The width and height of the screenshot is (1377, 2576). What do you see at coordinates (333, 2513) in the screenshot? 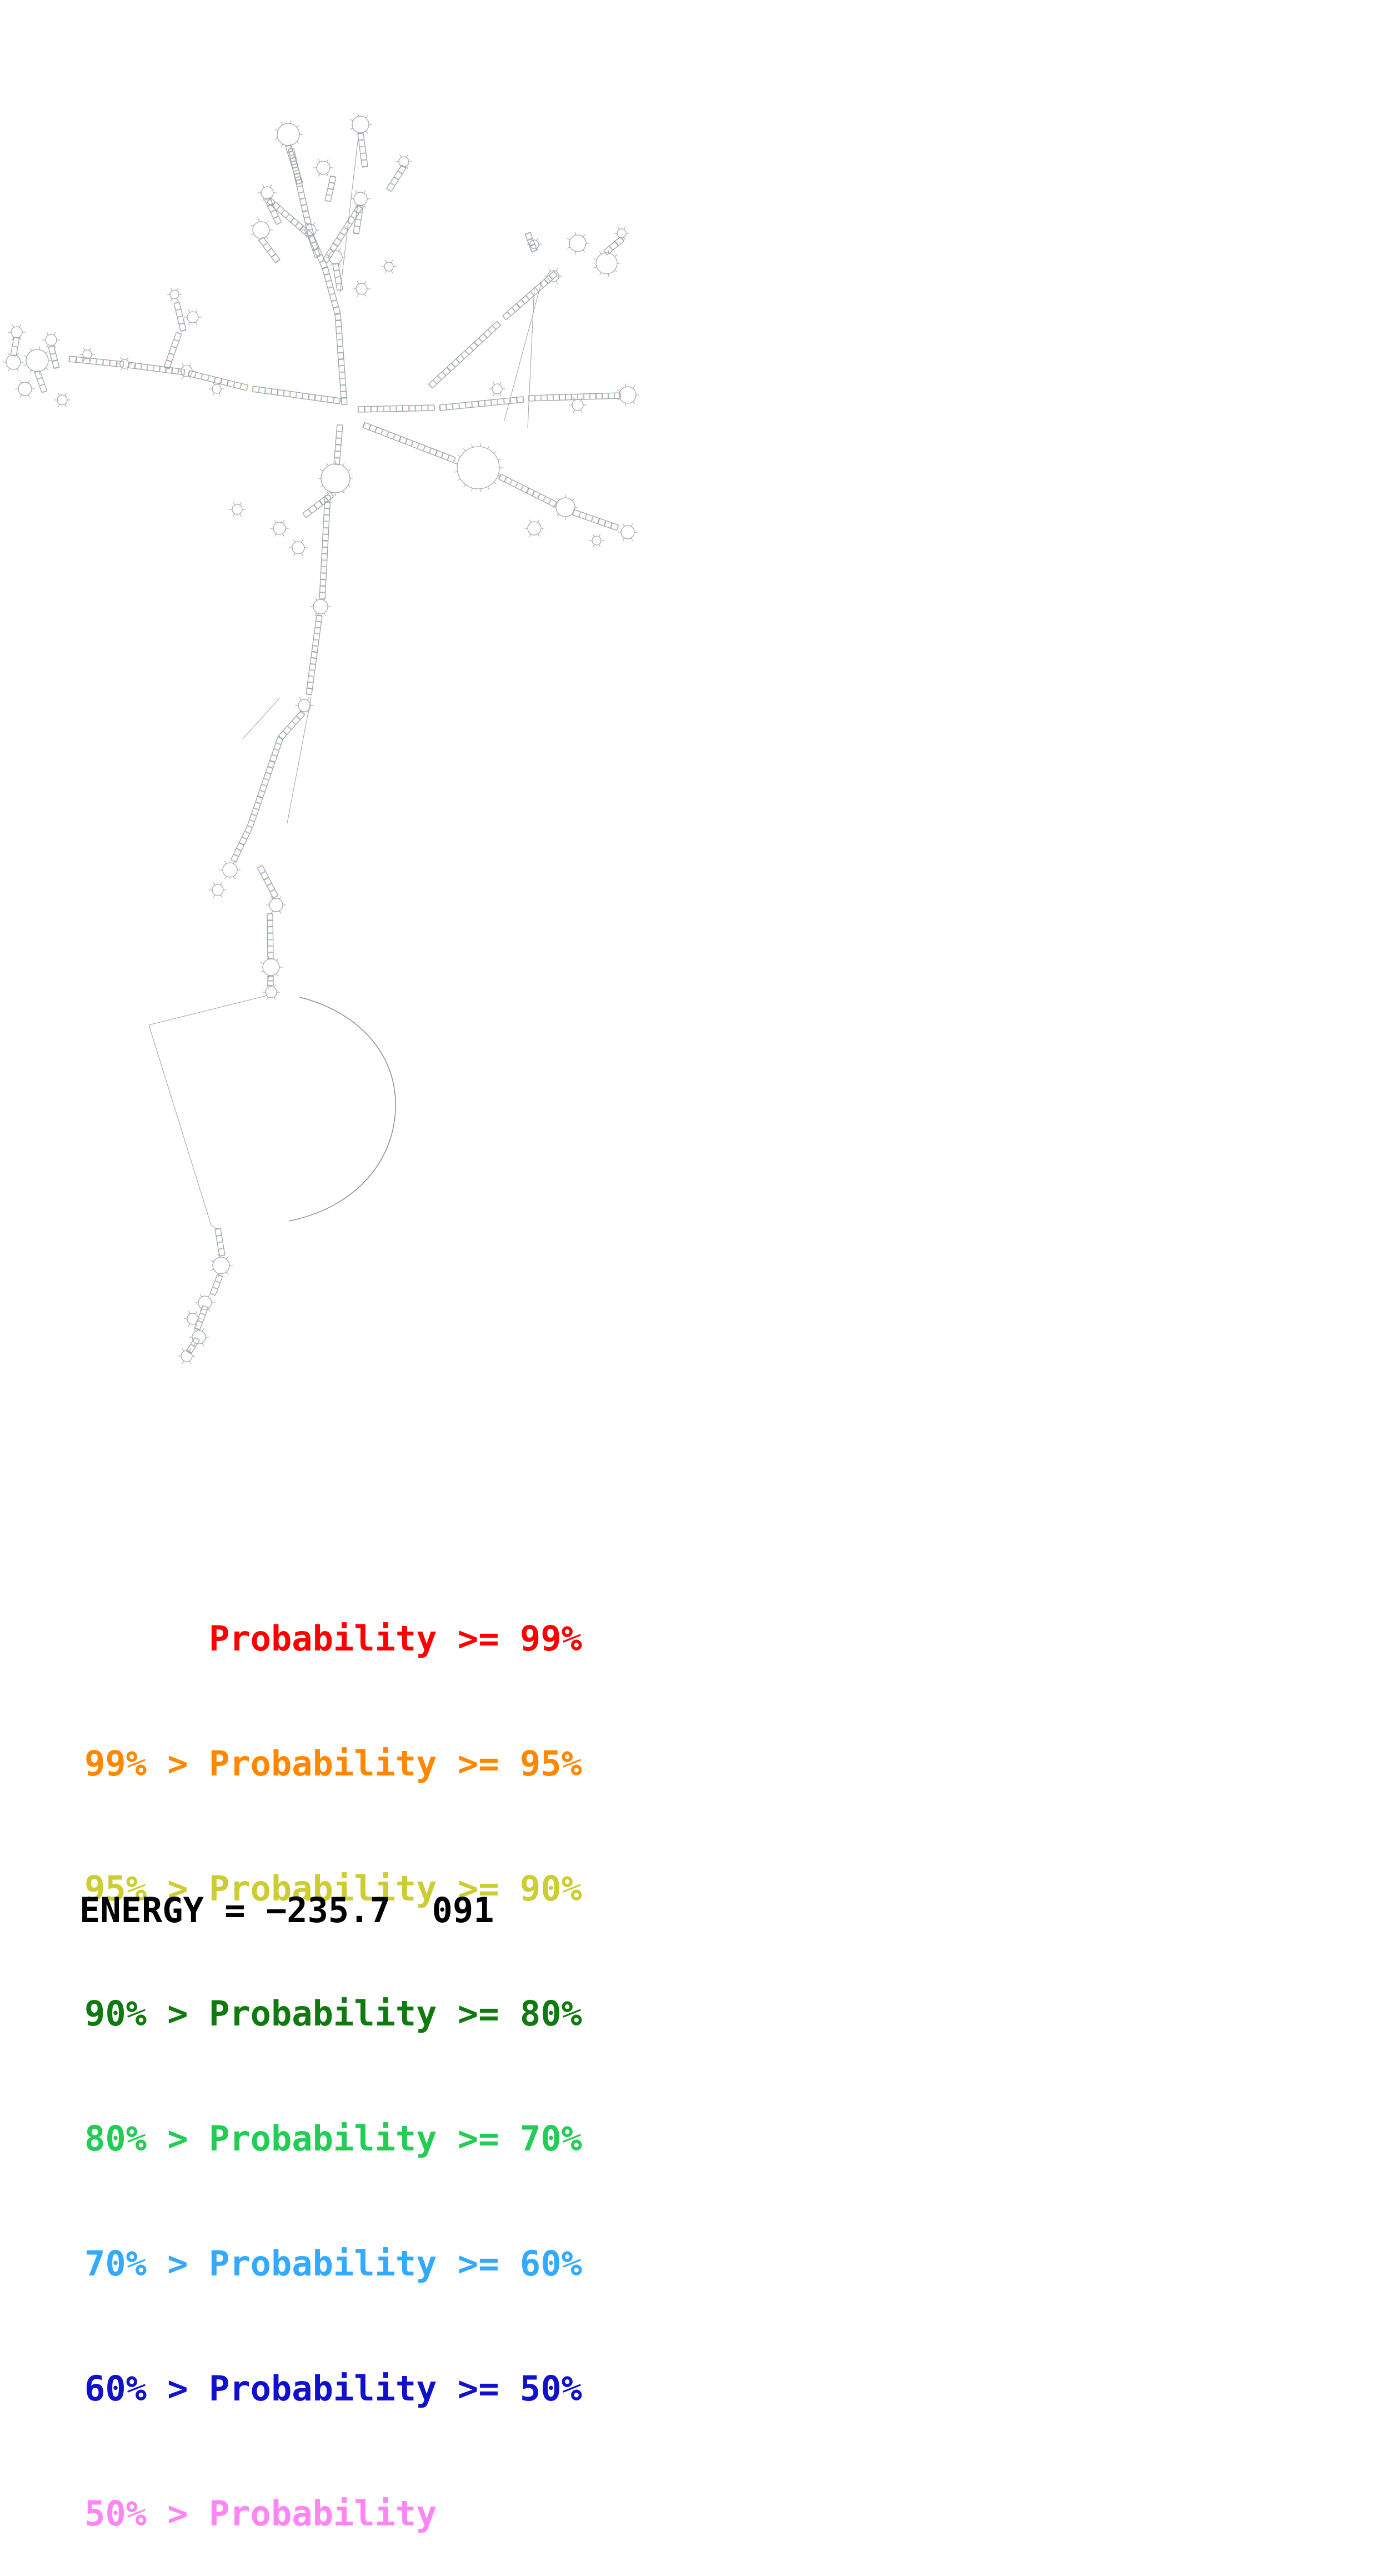
I see `legend-entry: 50% > Probability` at bounding box center [333, 2513].